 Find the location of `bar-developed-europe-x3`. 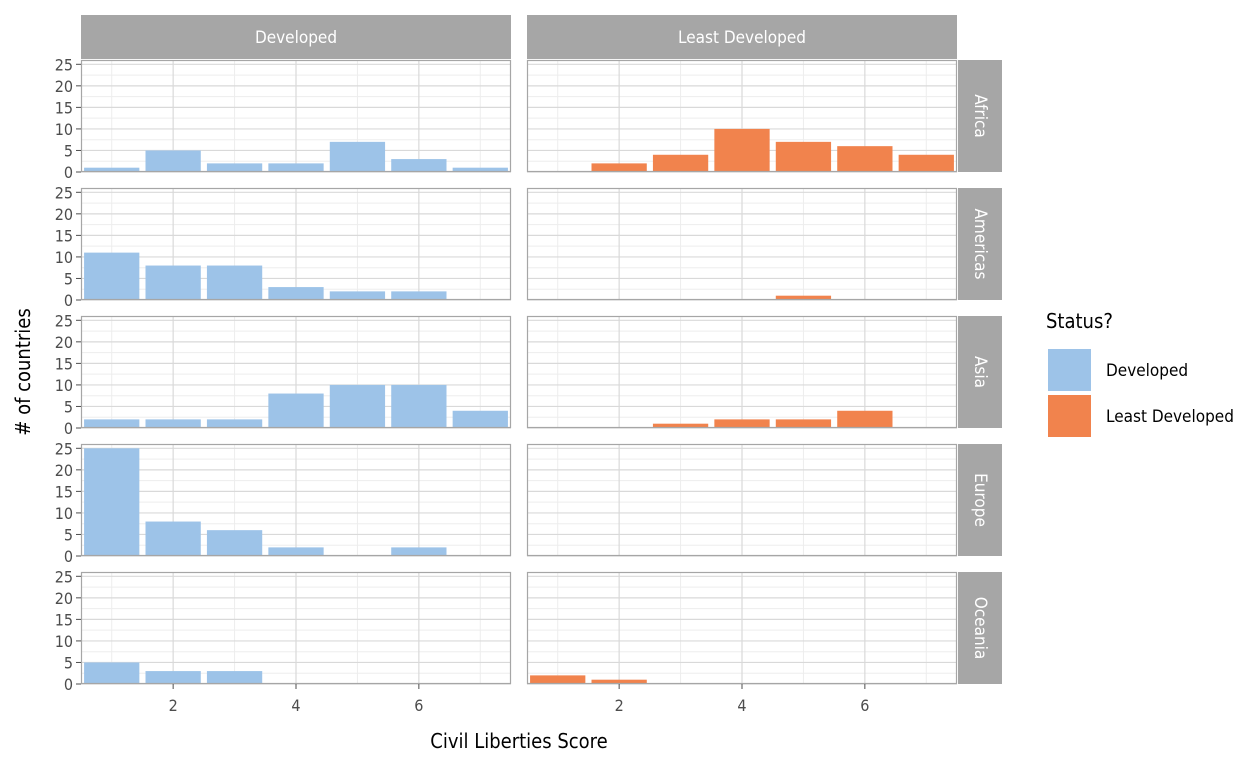

bar-developed-europe-x3 is located at coordinates (234, 543).